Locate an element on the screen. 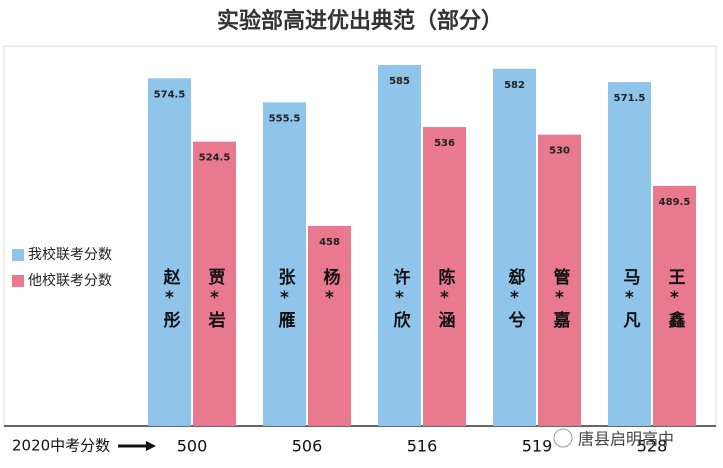 Image resolution: width=723 pixels, height=468 pixels. value-label: 536 is located at coordinates (444, 143).